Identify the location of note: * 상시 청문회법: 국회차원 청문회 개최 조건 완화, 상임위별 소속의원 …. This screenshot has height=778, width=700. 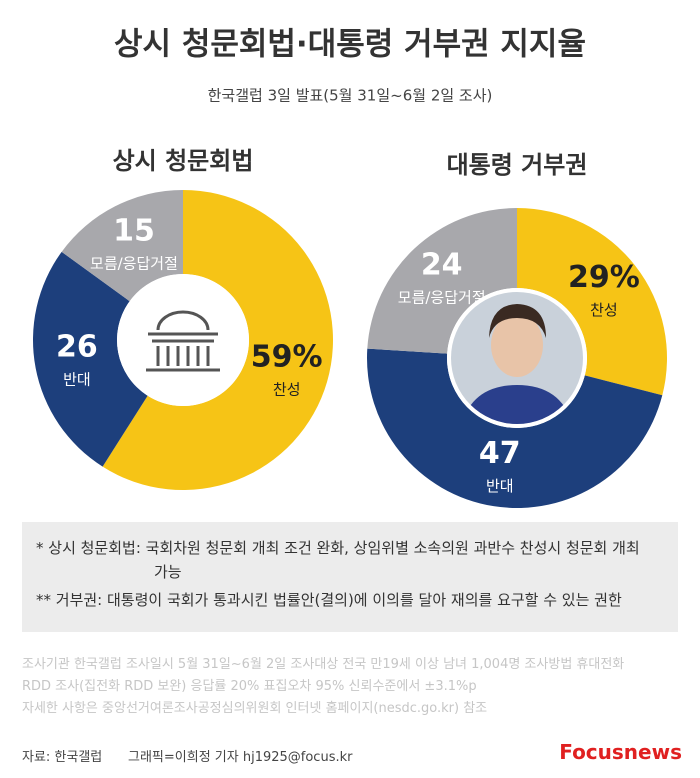
(338, 560).